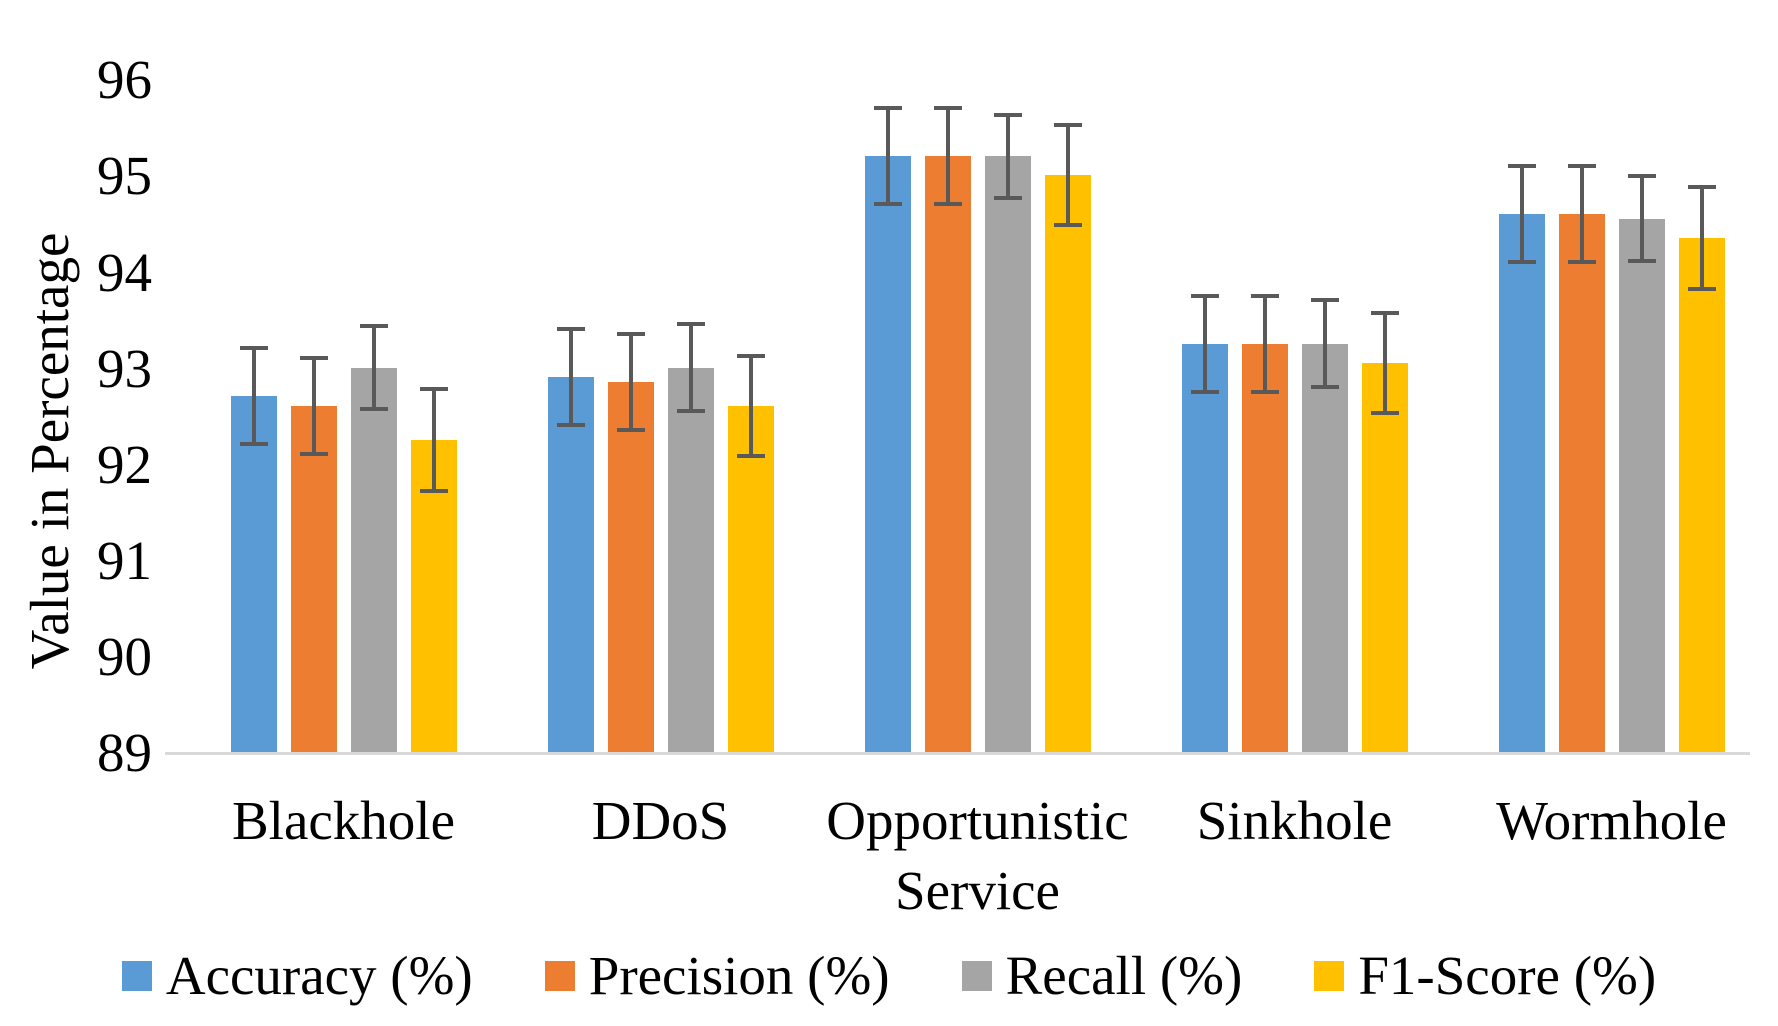  What do you see at coordinates (319, 975) in the screenshot?
I see `legend-label: Accuracy (%)` at bounding box center [319, 975].